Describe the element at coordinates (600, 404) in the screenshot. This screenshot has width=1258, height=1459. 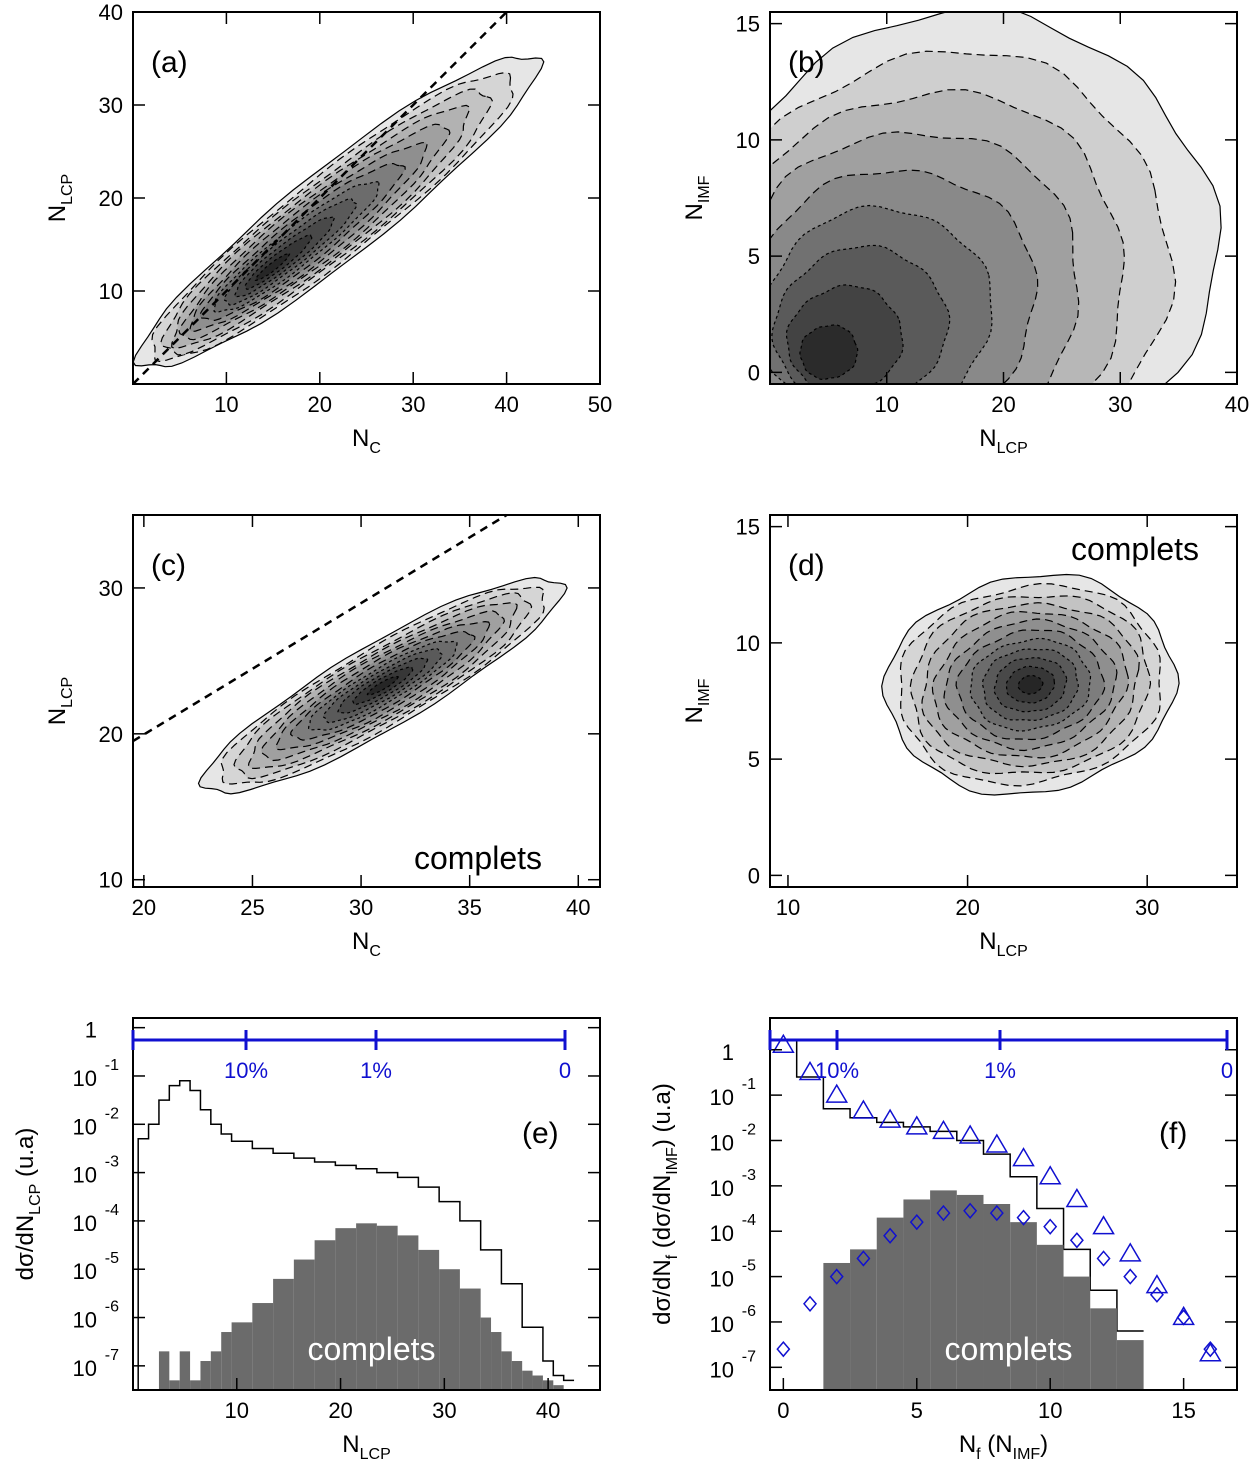
I see `x-tick-label: 50` at that location.